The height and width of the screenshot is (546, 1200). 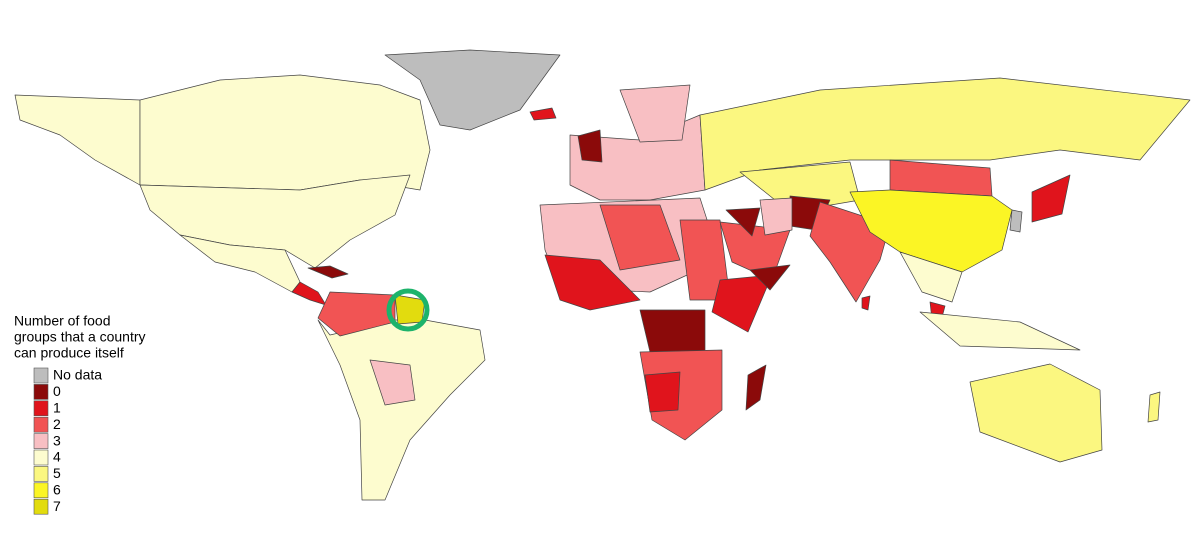 What do you see at coordinates (756, 387) in the screenshot?
I see `madagascar` at bounding box center [756, 387].